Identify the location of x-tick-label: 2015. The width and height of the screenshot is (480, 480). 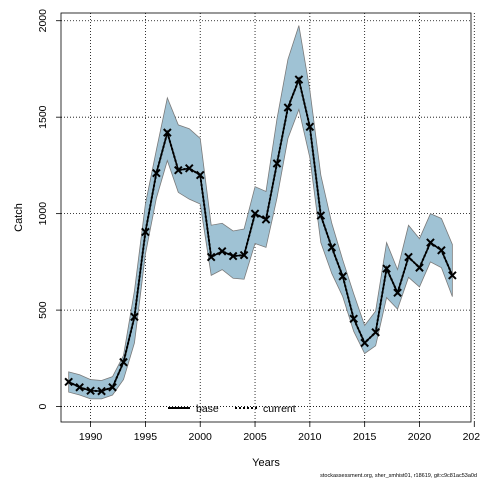
(365, 437).